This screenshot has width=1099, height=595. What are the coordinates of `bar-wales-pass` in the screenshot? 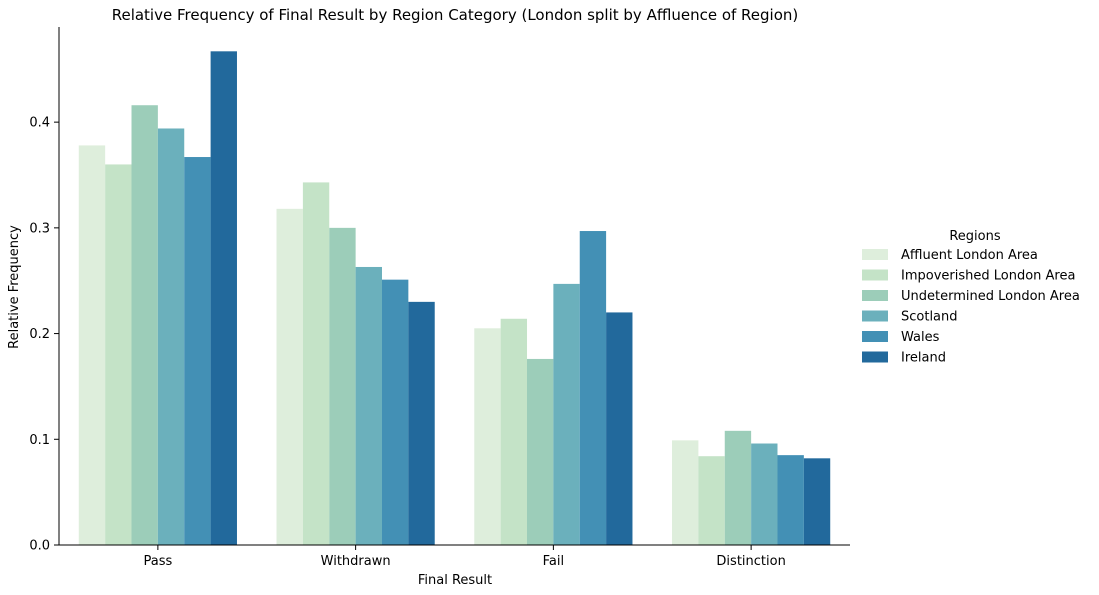 It's located at (197, 351).